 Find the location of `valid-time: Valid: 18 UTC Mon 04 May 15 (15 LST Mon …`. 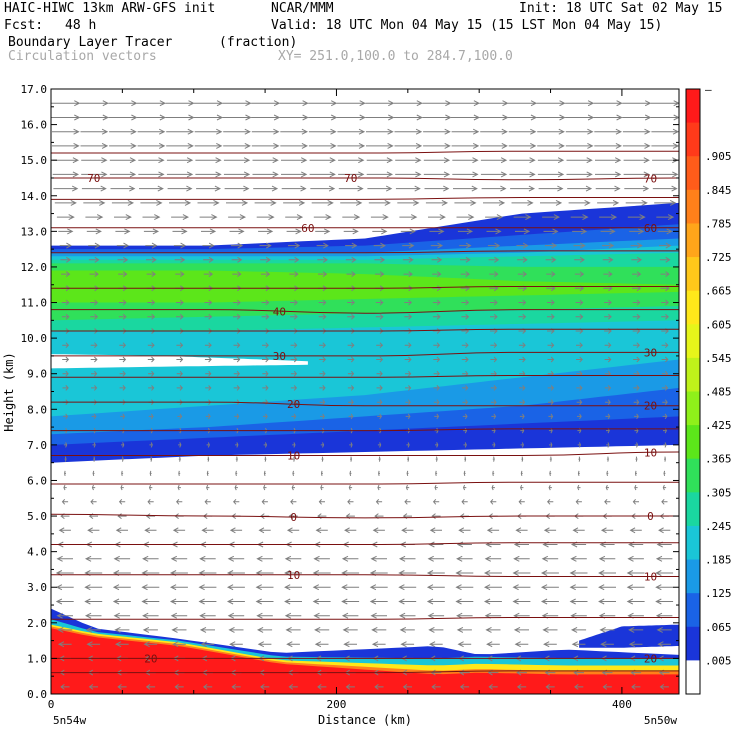

valid-time: Valid: 18 UTC Mon 04 May 15 (15 LST Mon … is located at coordinates (467, 25).